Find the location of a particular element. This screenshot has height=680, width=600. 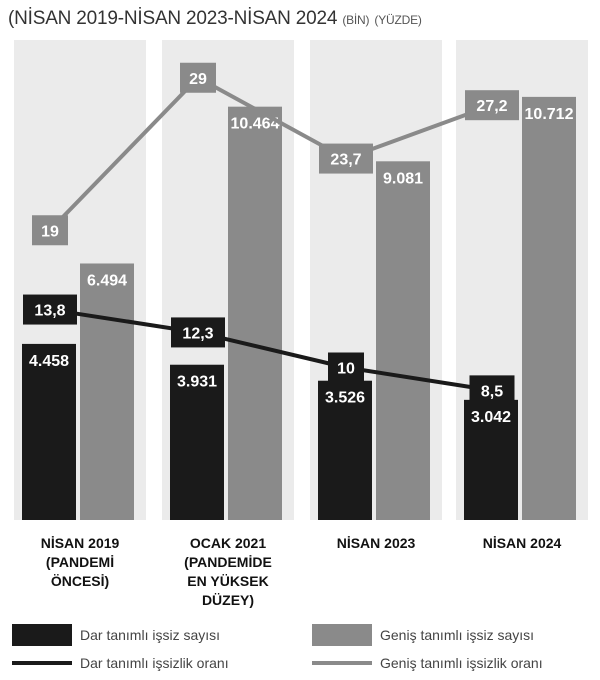

category-label: (PANDEMİ is located at coordinates (80, 562).